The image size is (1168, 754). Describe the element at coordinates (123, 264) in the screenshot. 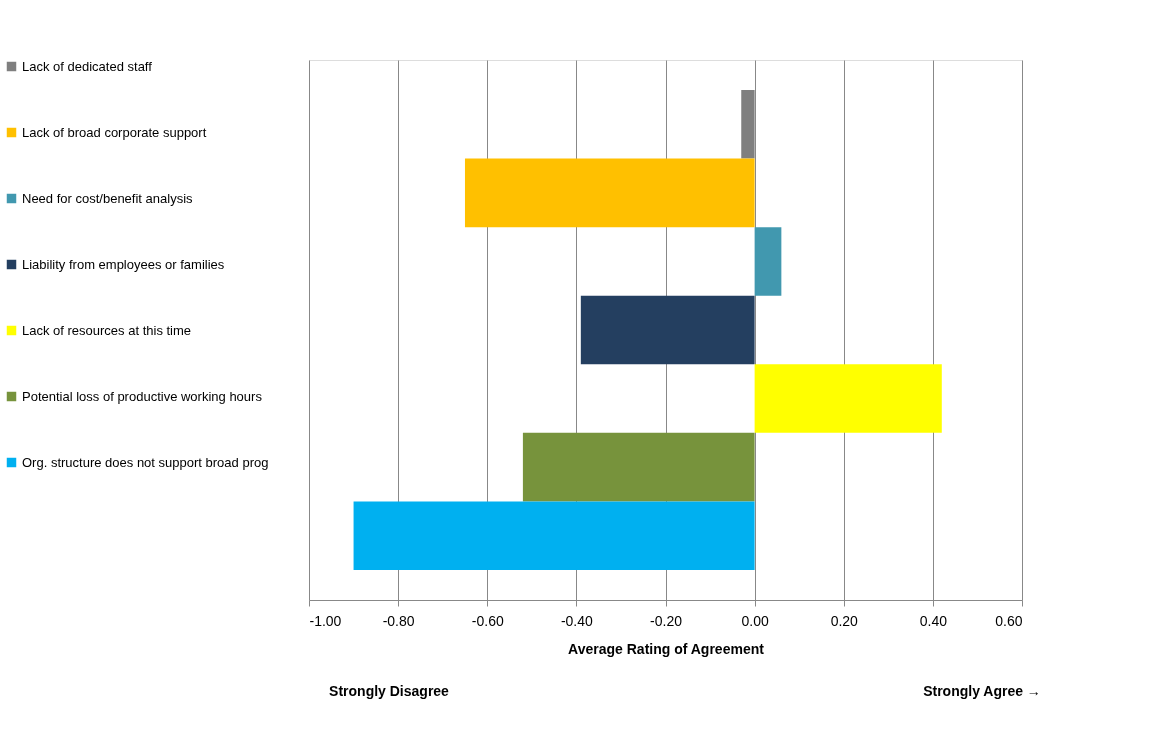

I see `legend-label: Liability from employees or families` at that location.